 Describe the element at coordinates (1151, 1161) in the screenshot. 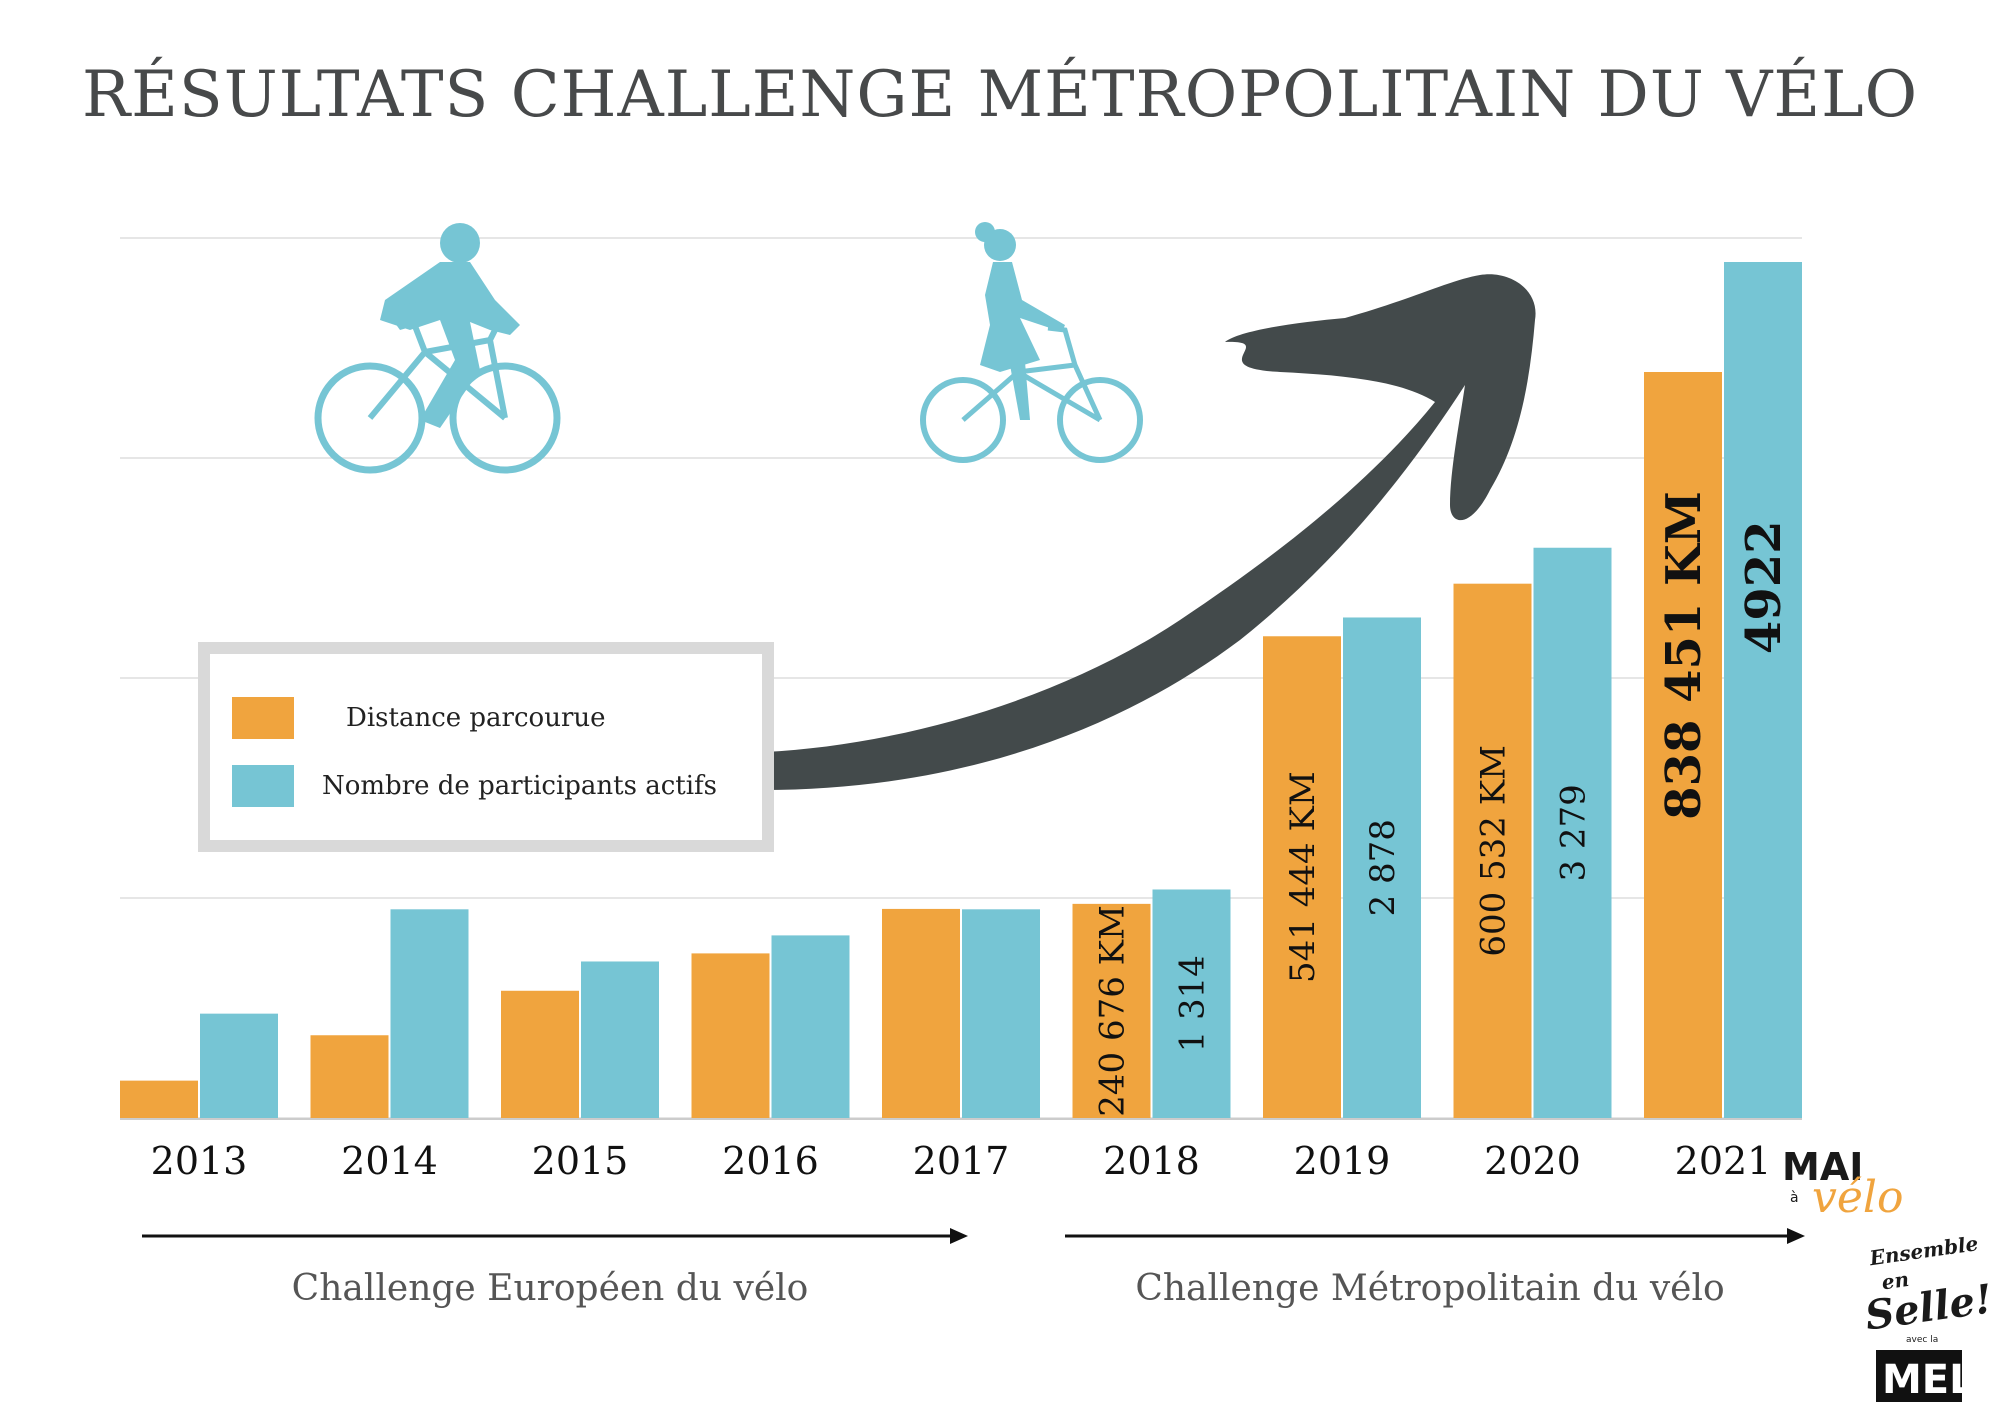

I see `x-tick-label: 2018` at that location.